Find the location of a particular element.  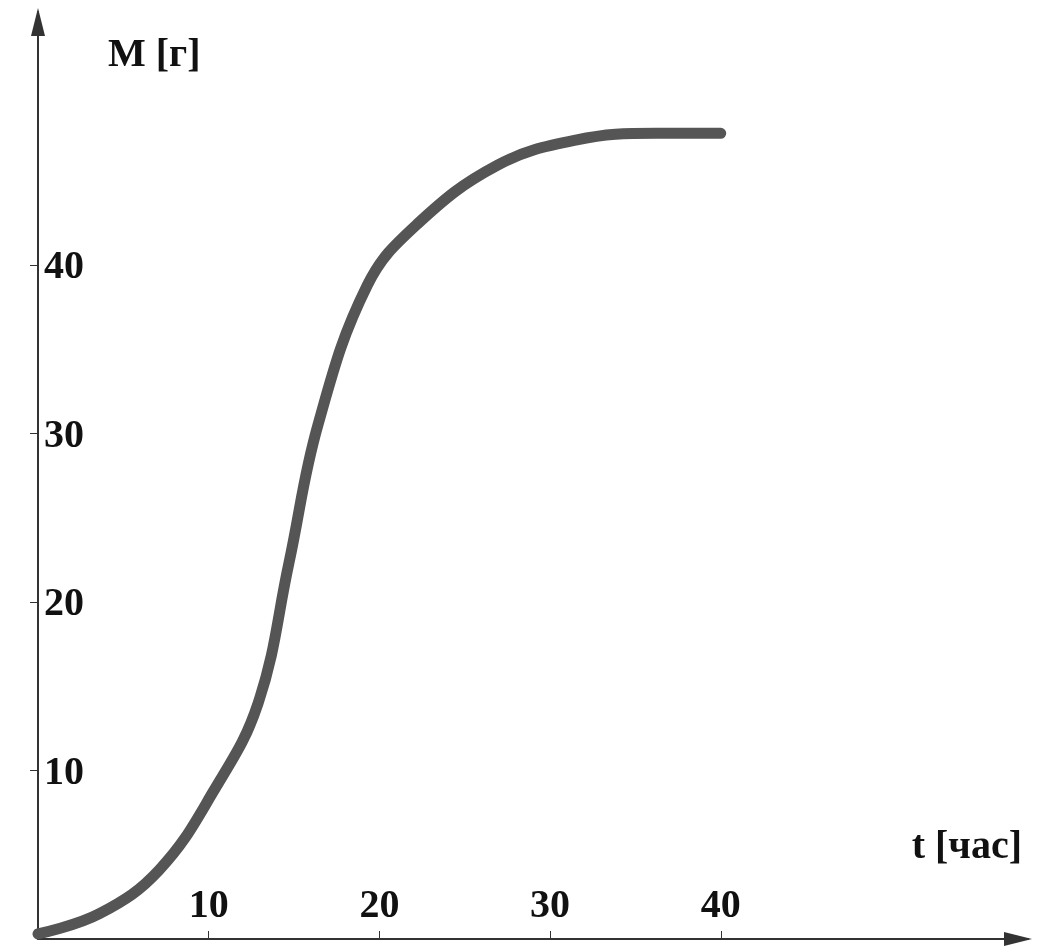

x-axis-title: t [час] is located at coordinates (966, 844).